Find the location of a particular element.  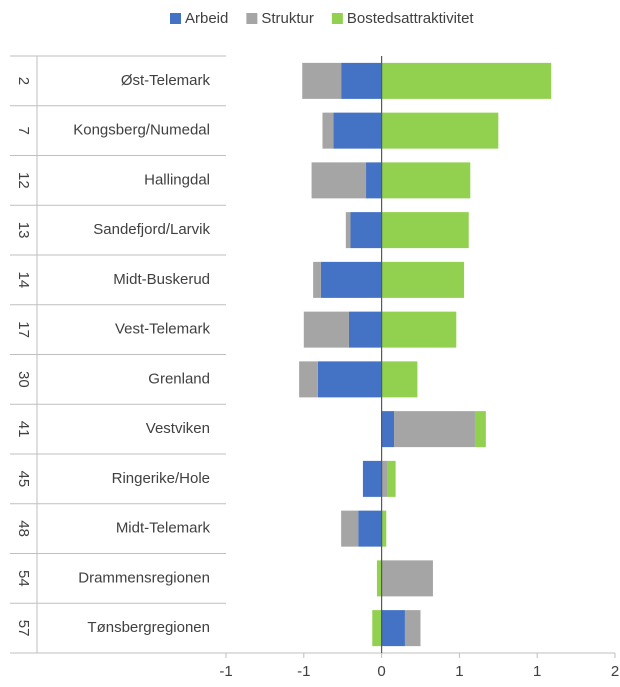

rank-label: 13 is located at coordinates (23, 230).